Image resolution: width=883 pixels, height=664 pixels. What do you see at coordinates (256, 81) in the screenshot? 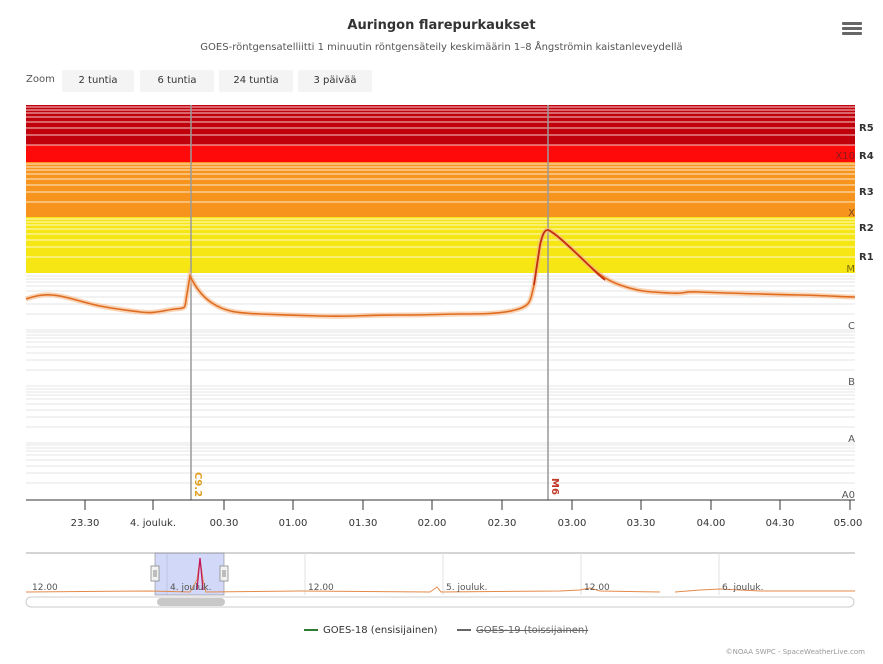
I see `zoom-24h-button: 24 tuntia` at bounding box center [256, 81].